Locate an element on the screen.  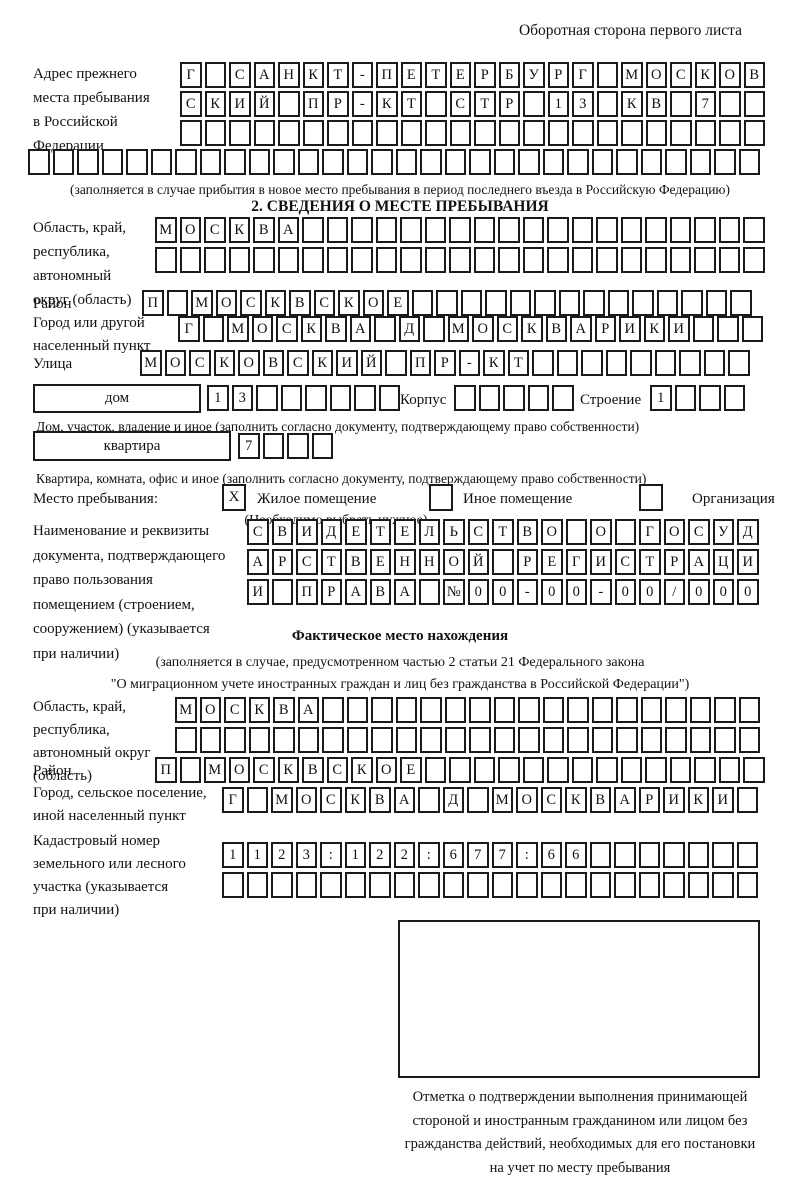
char-cell: Й is located at coordinates (264, 104).